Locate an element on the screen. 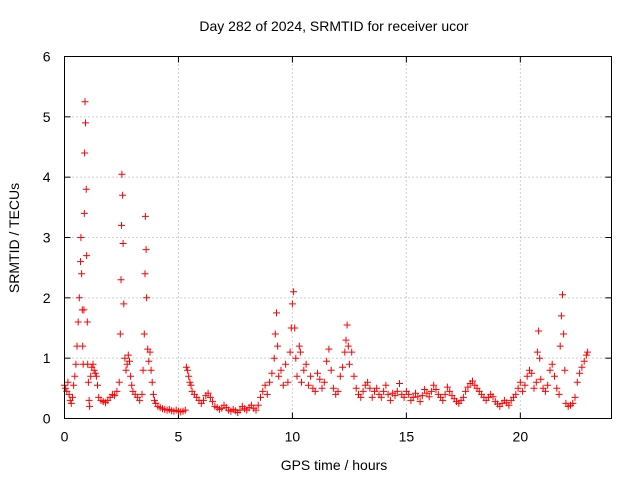 The width and height of the screenshot is (640, 480). y-tick-label: 5 is located at coordinates (47, 117).